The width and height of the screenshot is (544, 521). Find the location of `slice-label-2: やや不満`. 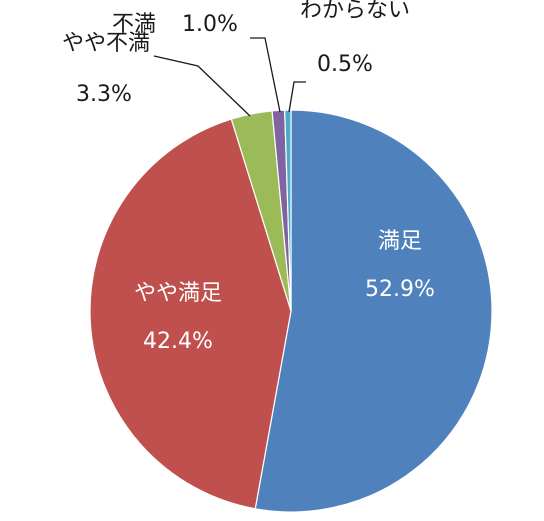

slice-label-2: やや不満 is located at coordinates (106, 43).